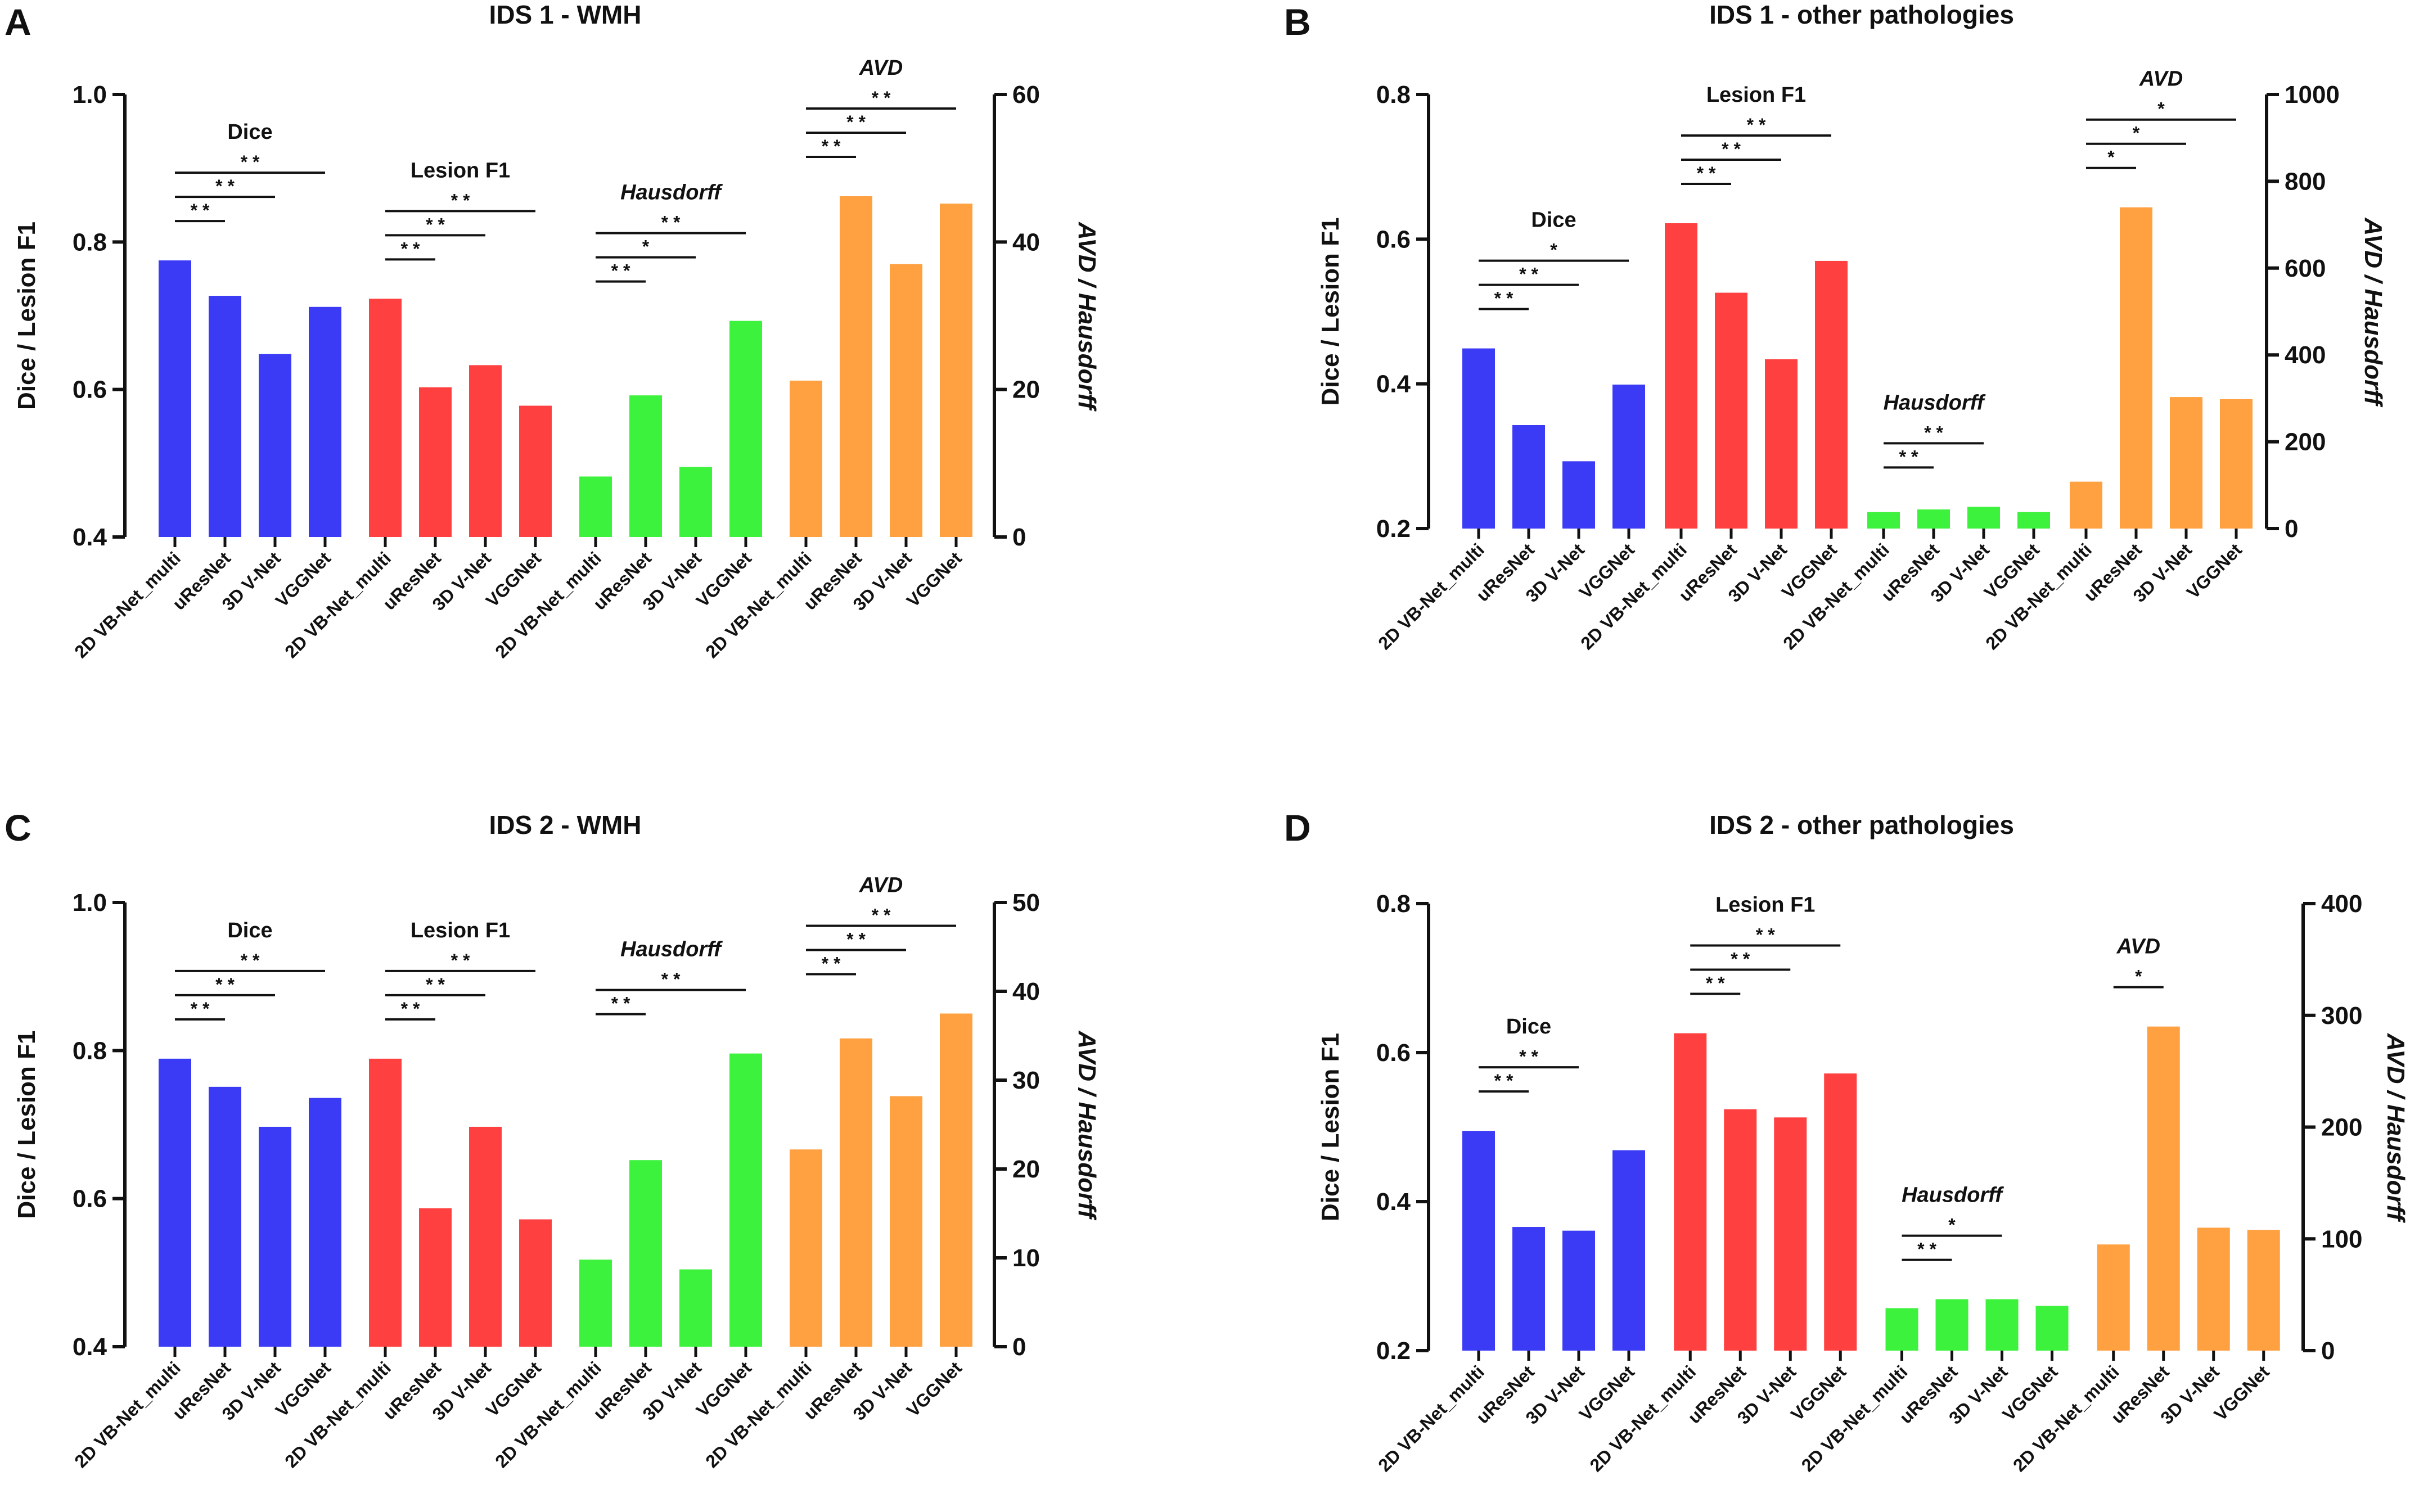 This screenshot has height=1512, width=2428. I want to click on right-tick-label: 800, so click(2305, 182).